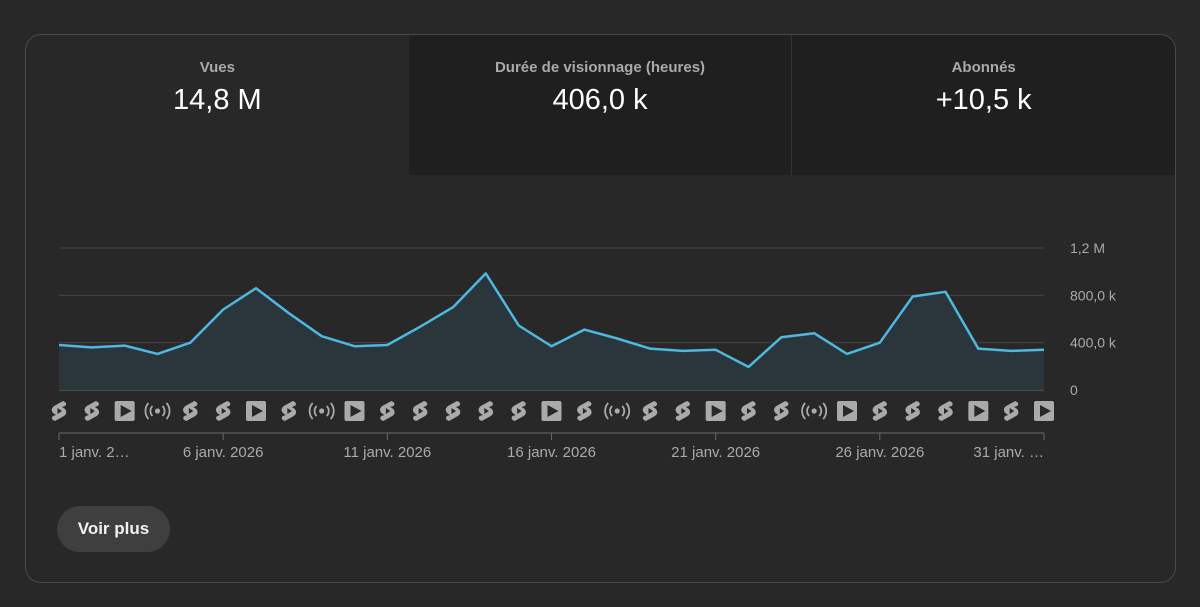 The image size is (1200, 607). What do you see at coordinates (223, 452) in the screenshot?
I see `x-tick-label: 6 janv. 2026` at bounding box center [223, 452].